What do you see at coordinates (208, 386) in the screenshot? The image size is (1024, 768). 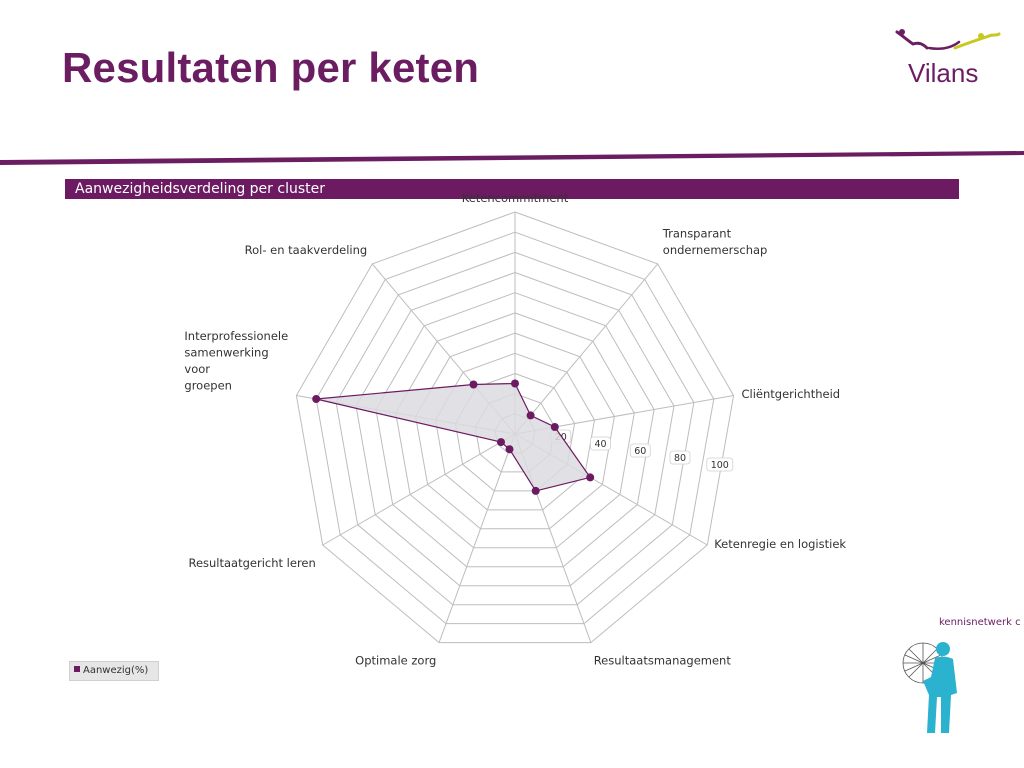 I see `axis-label-line: groepen` at bounding box center [208, 386].